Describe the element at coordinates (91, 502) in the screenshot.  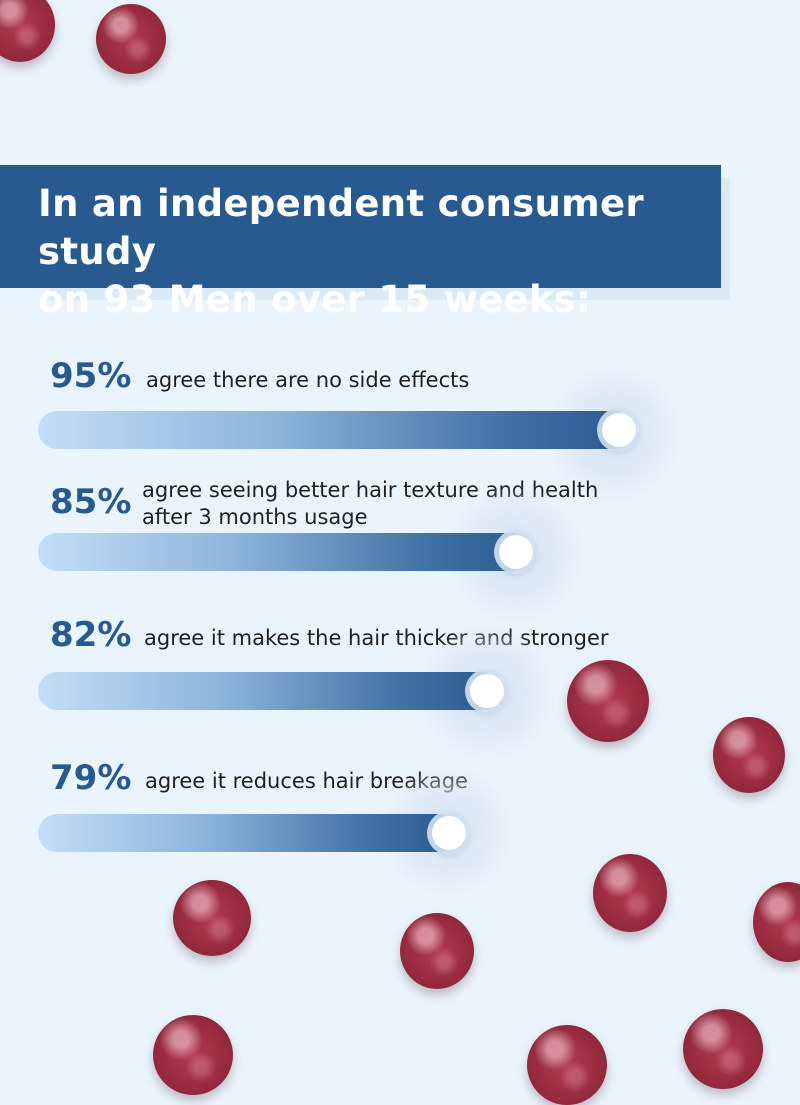
I see `stat-percent: 85%` at that location.